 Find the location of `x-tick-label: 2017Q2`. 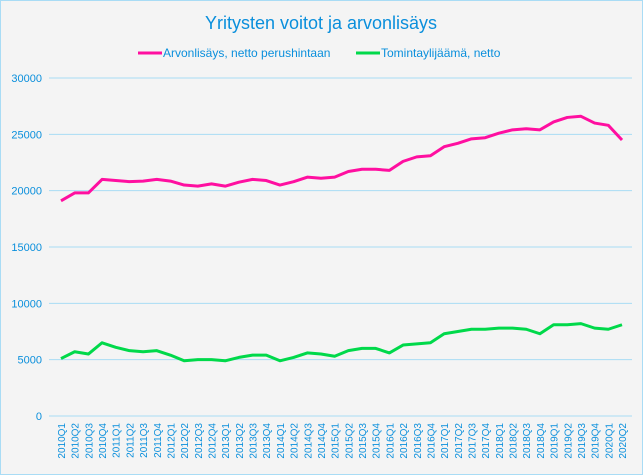

x-tick-label: 2017Q2 is located at coordinates (459, 441).